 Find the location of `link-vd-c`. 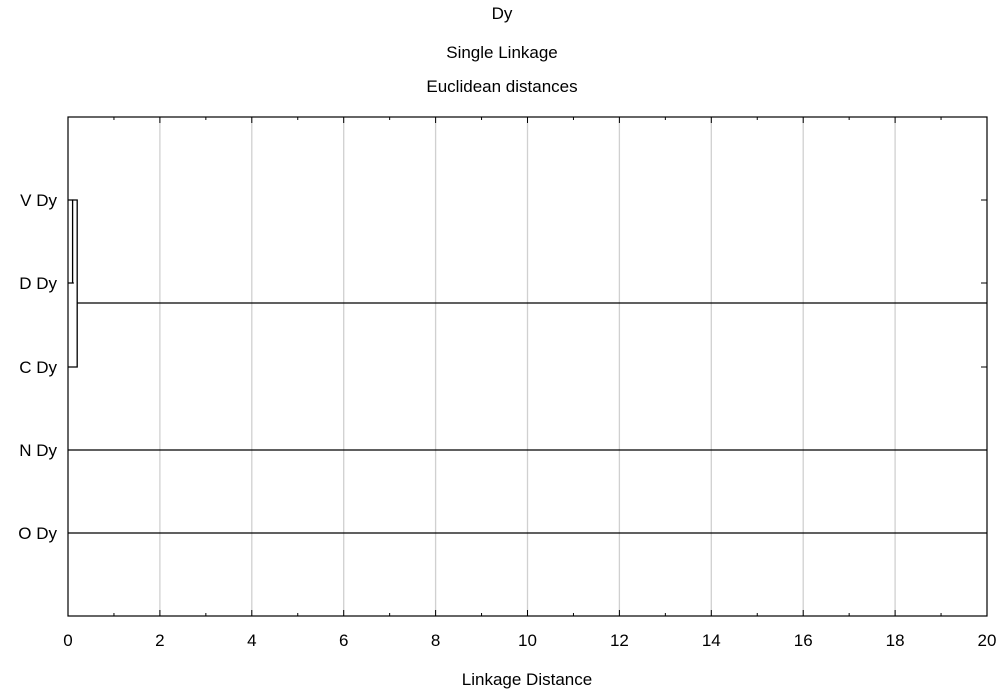

link-vd-c is located at coordinates (73, 283).